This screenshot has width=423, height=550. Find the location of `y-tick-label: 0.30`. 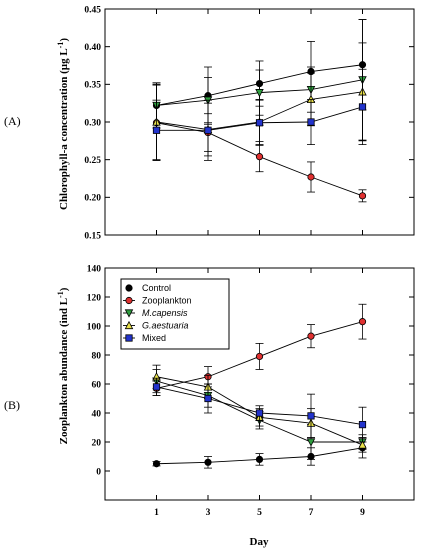

y-tick-label: 0.30 is located at coordinates (92, 123).